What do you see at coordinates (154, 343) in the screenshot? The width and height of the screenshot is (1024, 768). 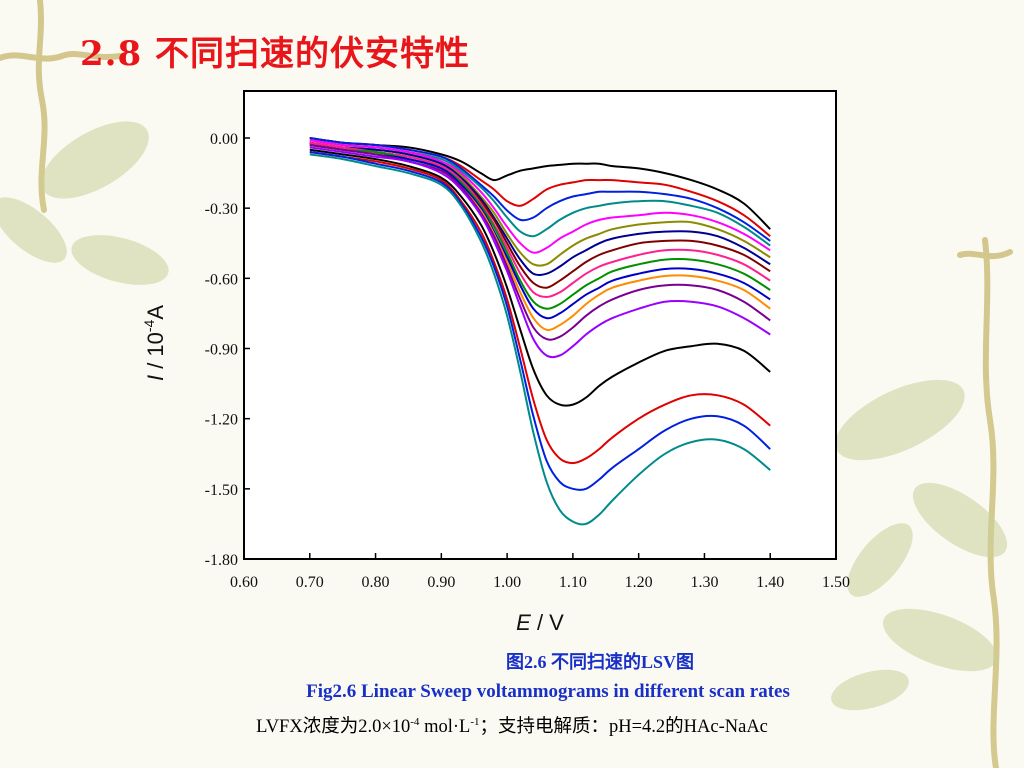 I see `y-axis-label: I / 10-4A` at bounding box center [154, 343].